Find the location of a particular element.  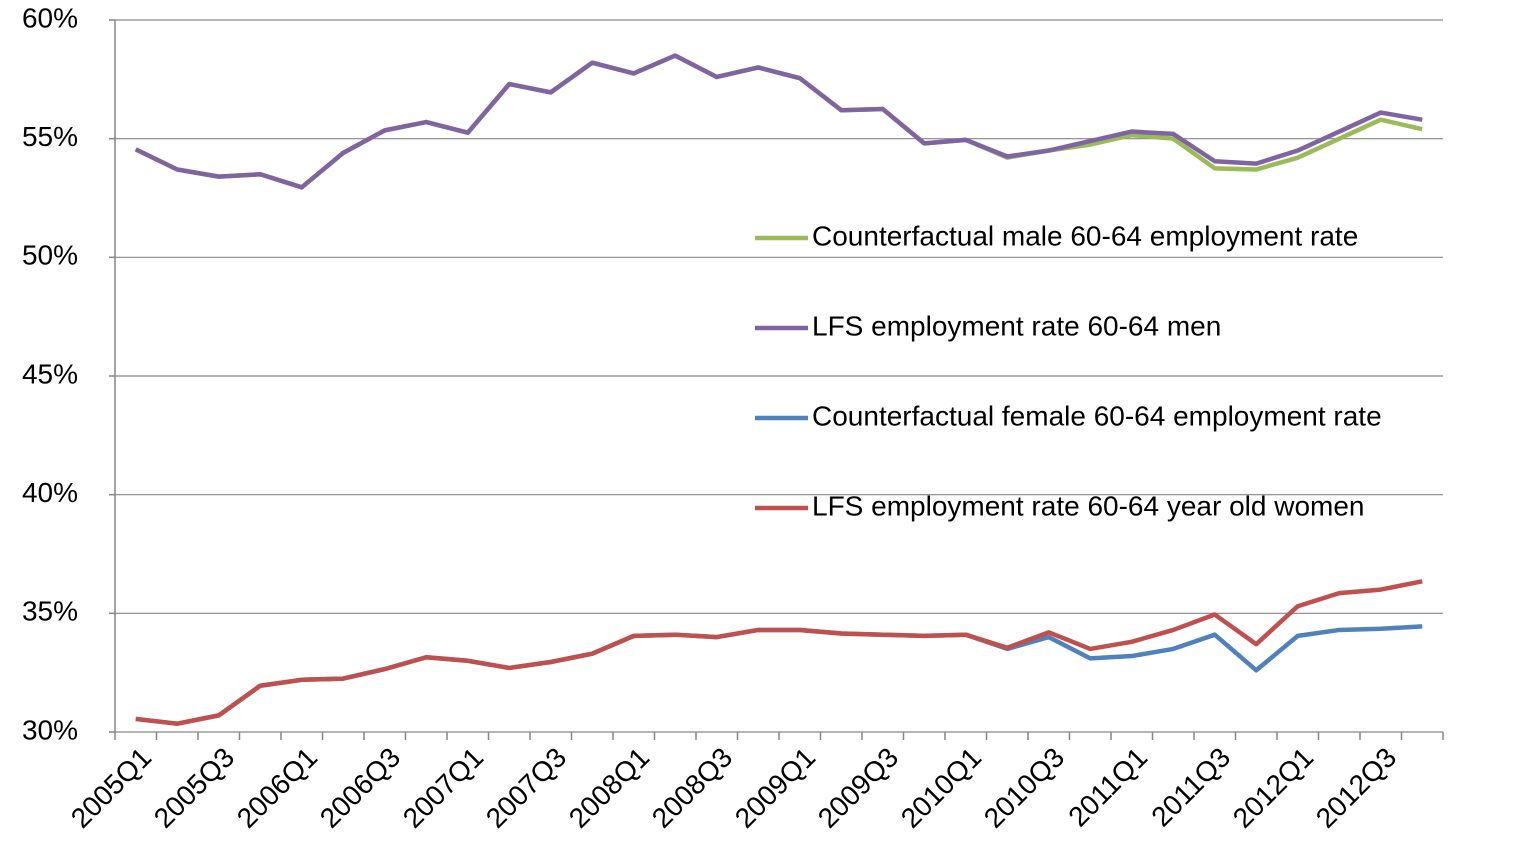

x-tick-label: 2012Q3 is located at coordinates (1356, 788).